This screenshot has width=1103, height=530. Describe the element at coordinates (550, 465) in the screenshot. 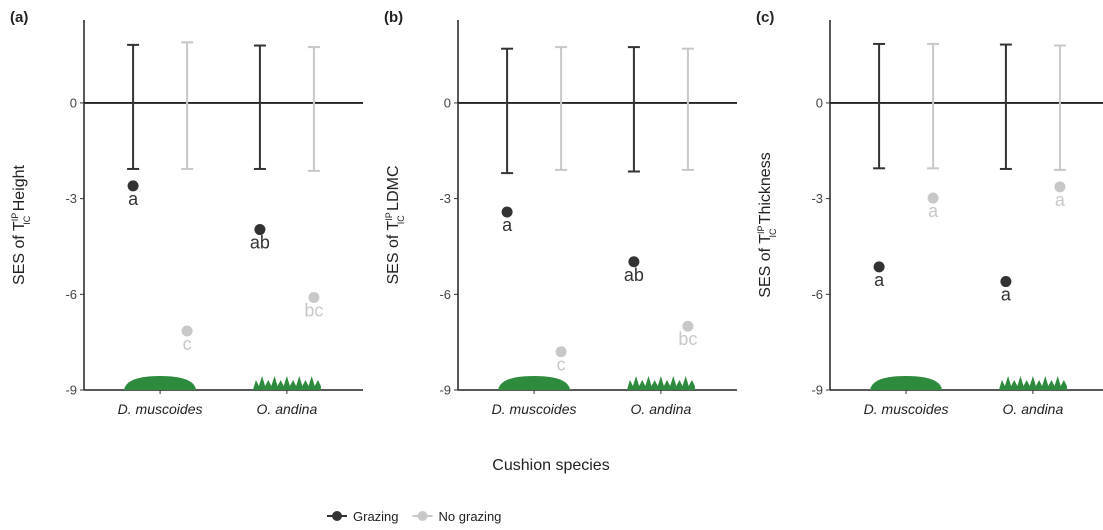

I see `x-axis-title: Cushion species` at that location.